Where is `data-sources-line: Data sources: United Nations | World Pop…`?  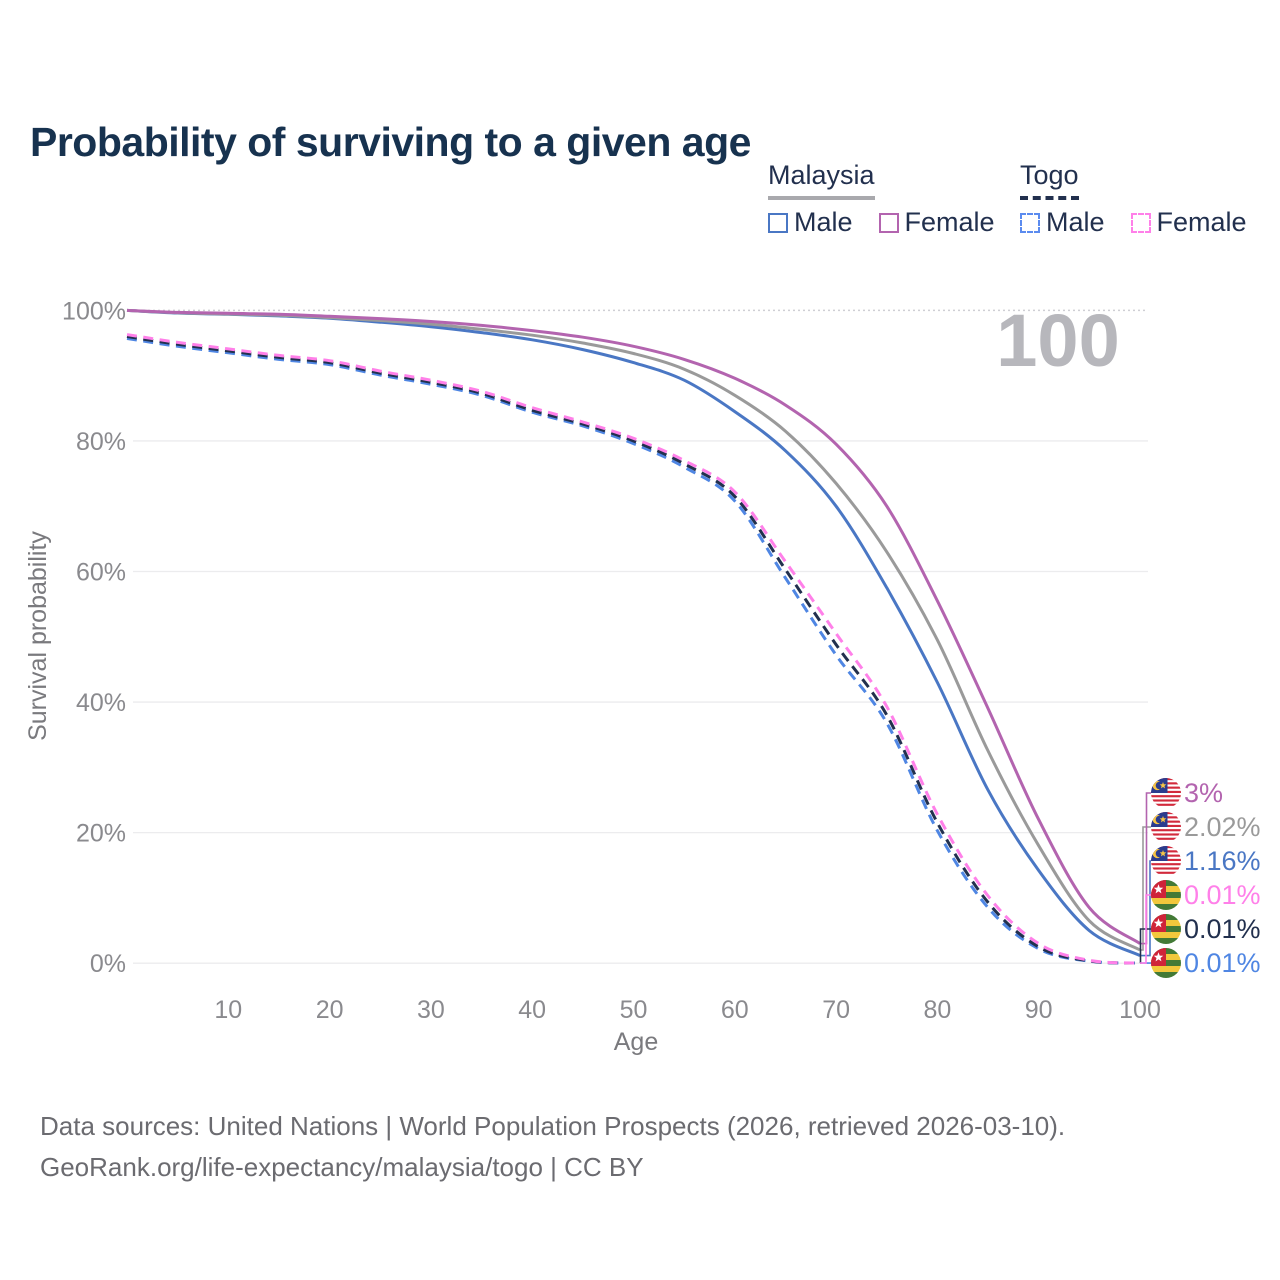 data-sources-line: Data sources: United Nations | World Pop… is located at coordinates (553, 1126).